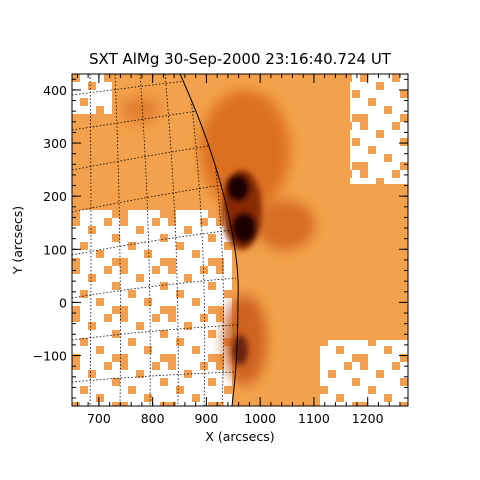 The width and height of the screenshot is (480, 480). What do you see at coordinates (239, 436) in the screenshot?
I see `x-axis-label: X (arcsecs)` at bounding box center [239, 436].